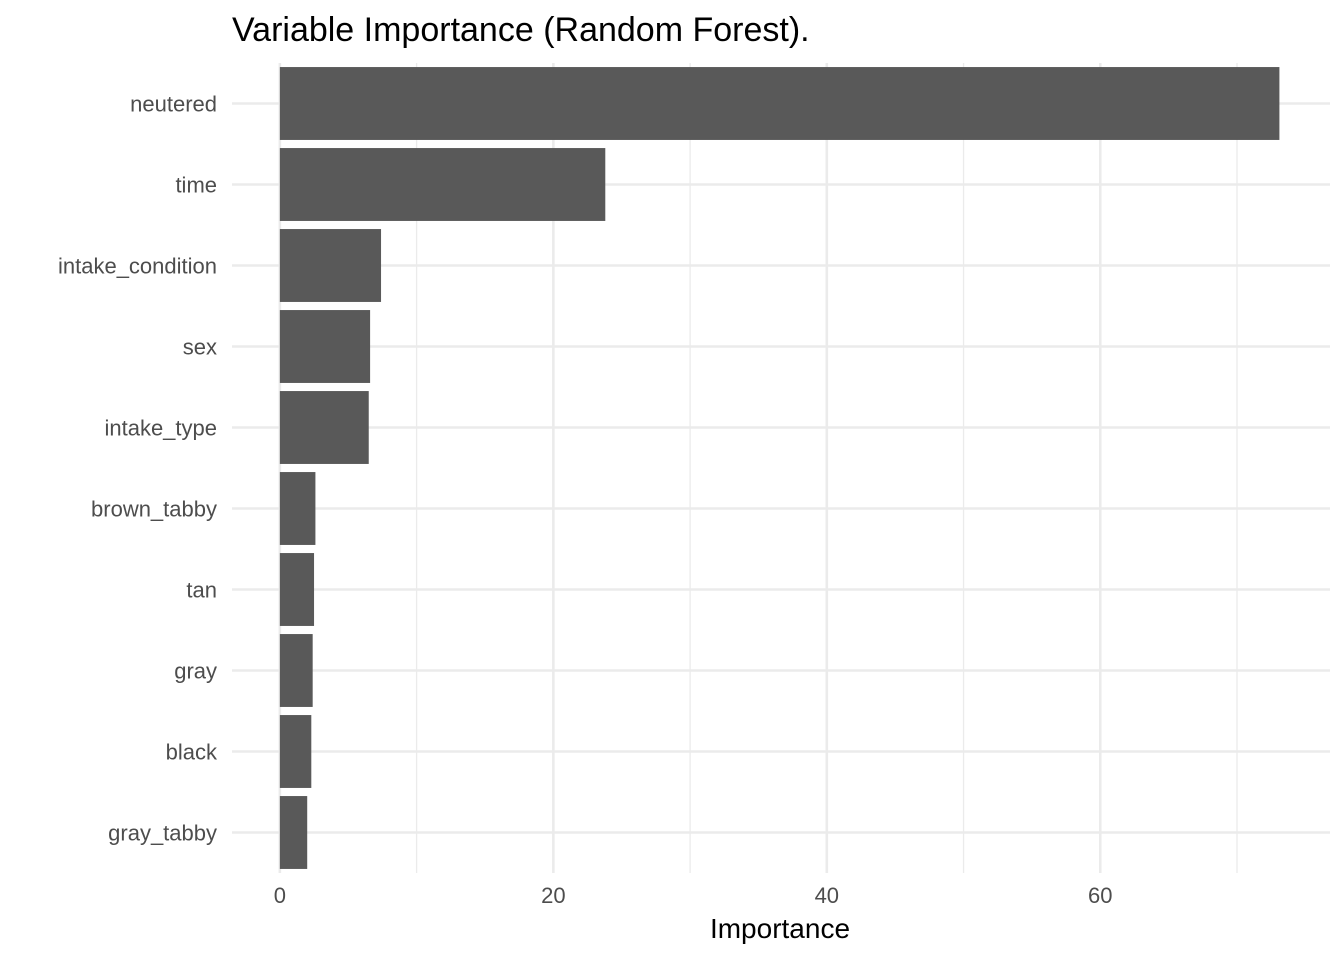 The height and width of the screenshot is (960, 1344). What do you see at coordinates (324, 427) in the screenshot?
I see `bar-intake-type` at bounding box center [324, 427].